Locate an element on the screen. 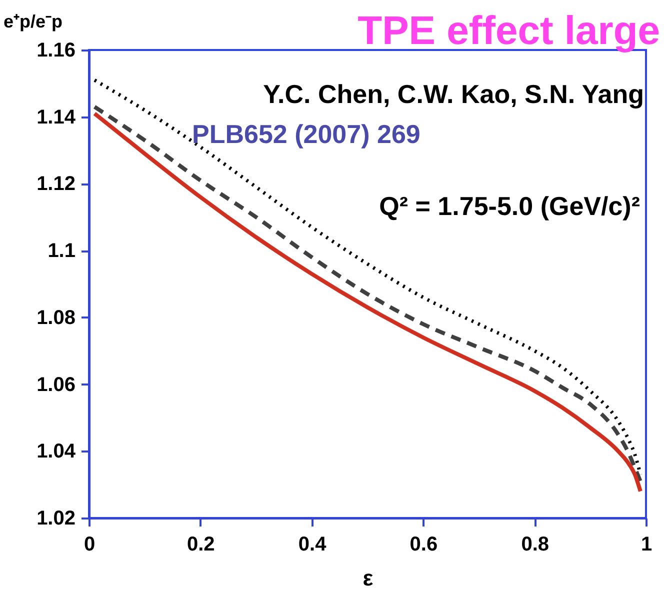  annotation: PLB652 (2007) 269 is located at coordinates (306, 134).